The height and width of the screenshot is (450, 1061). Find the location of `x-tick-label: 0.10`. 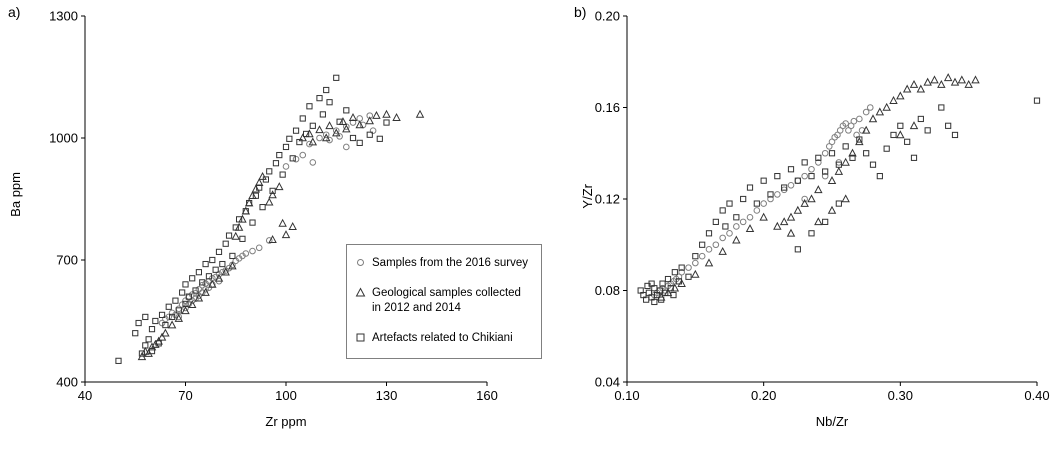

x-tick-label: 0.10 is located at coordinates (626, 395).